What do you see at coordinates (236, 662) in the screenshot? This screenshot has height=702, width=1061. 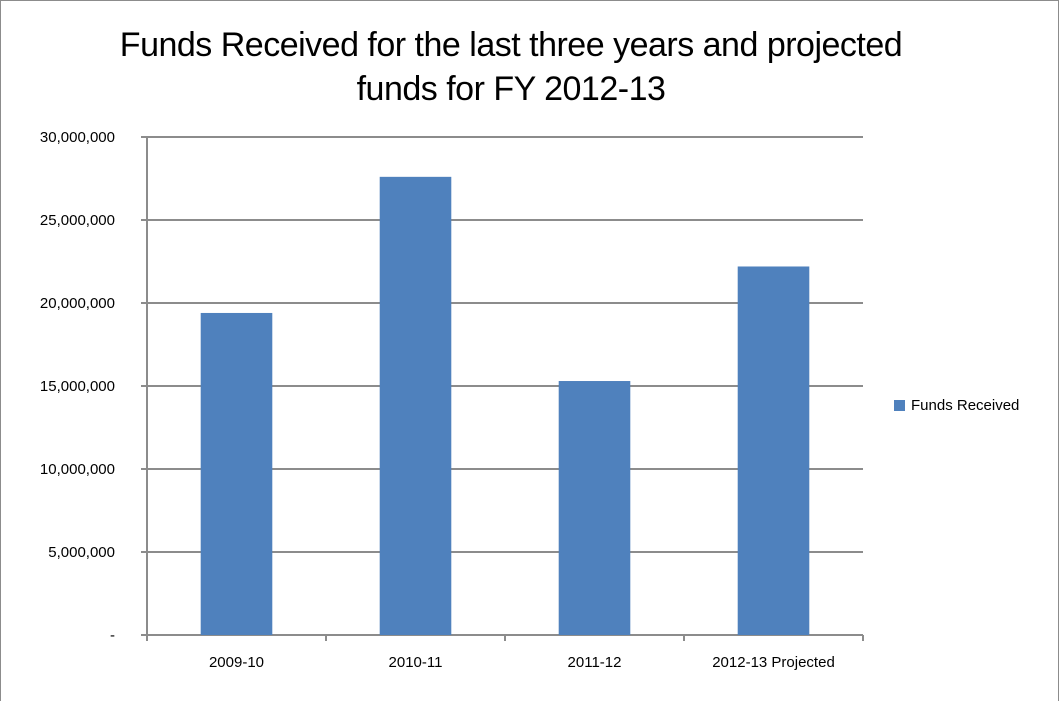 I see `x-tick-label: 2009-10` at bounding box center [236, 662].